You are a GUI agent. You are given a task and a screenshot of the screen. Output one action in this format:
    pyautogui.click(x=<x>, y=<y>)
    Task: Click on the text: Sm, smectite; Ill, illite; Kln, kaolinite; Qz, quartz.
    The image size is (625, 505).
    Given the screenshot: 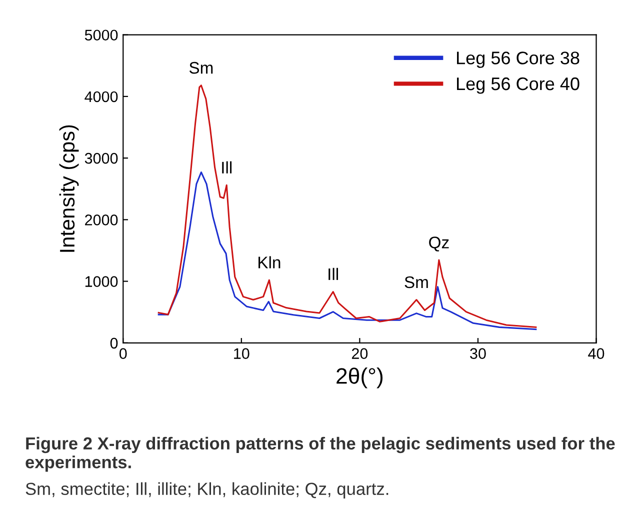 What is the action you would take?
    pyautogui.click(x=207, y=490)
    